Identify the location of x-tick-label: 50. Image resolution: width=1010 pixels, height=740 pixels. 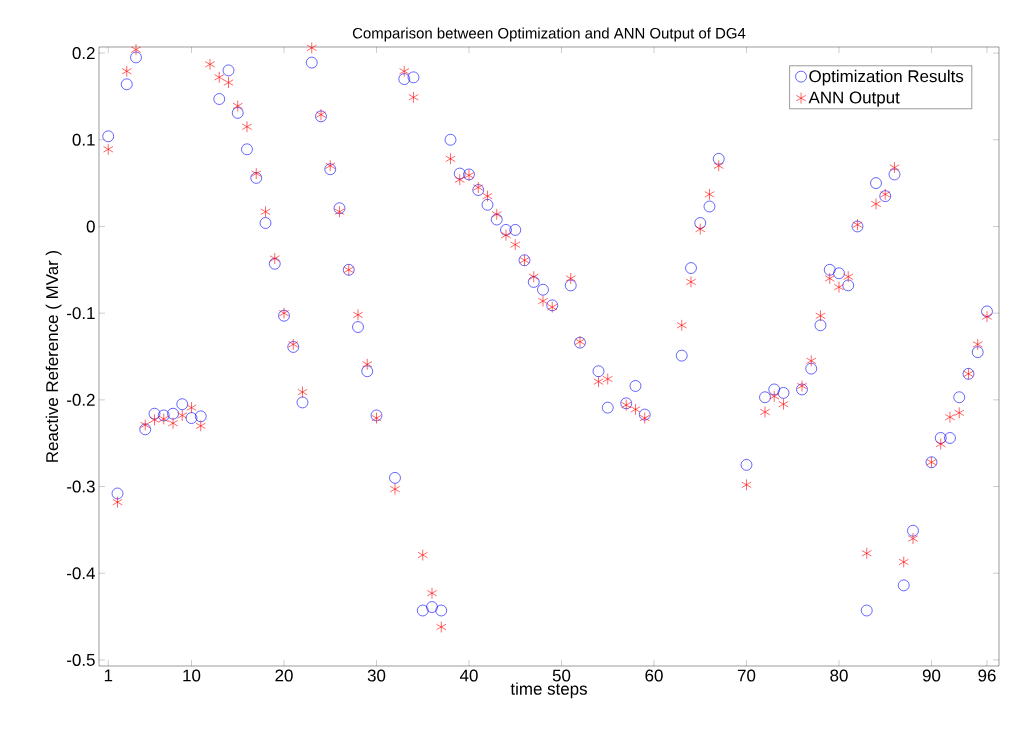
(561, 675).